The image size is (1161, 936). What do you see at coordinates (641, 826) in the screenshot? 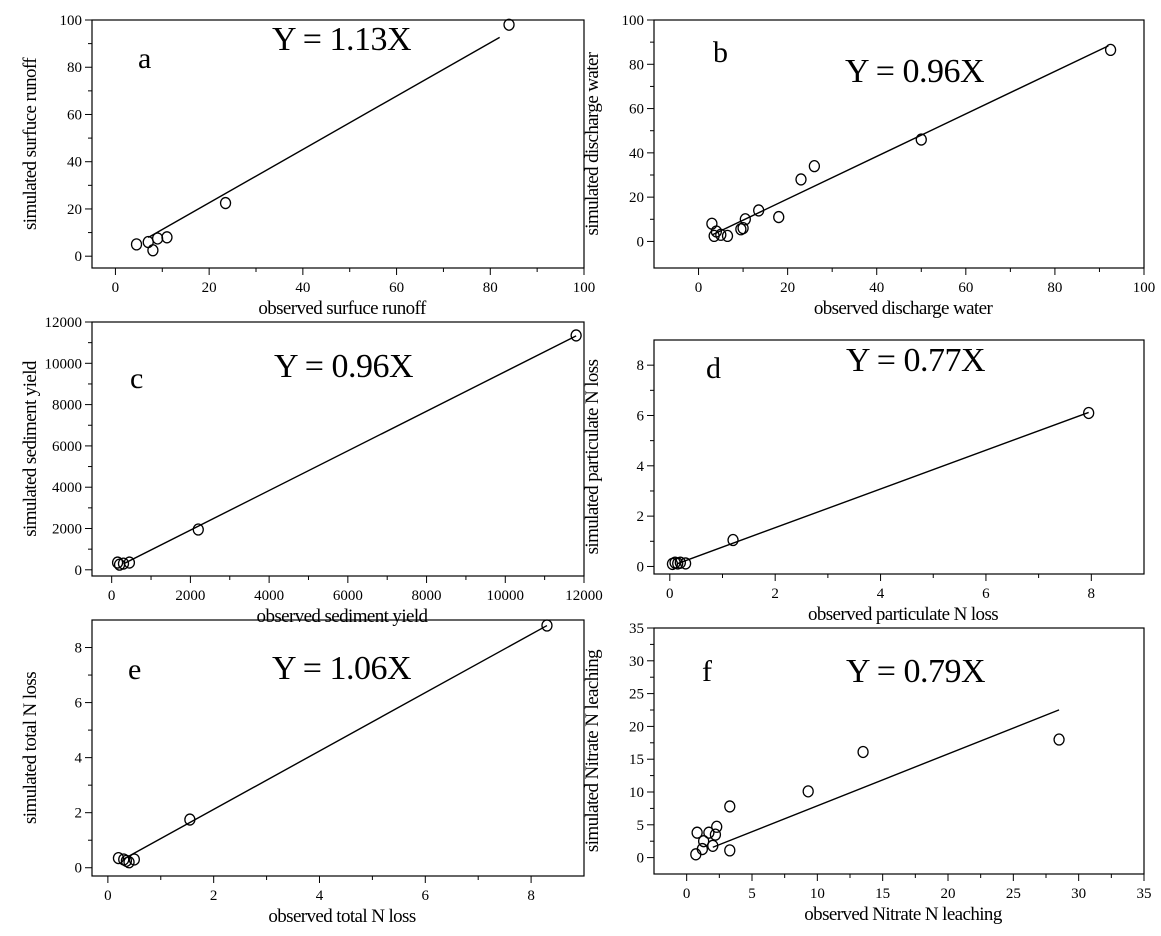
I see `y-tick-label: 5` at bounding box center [641, 826].